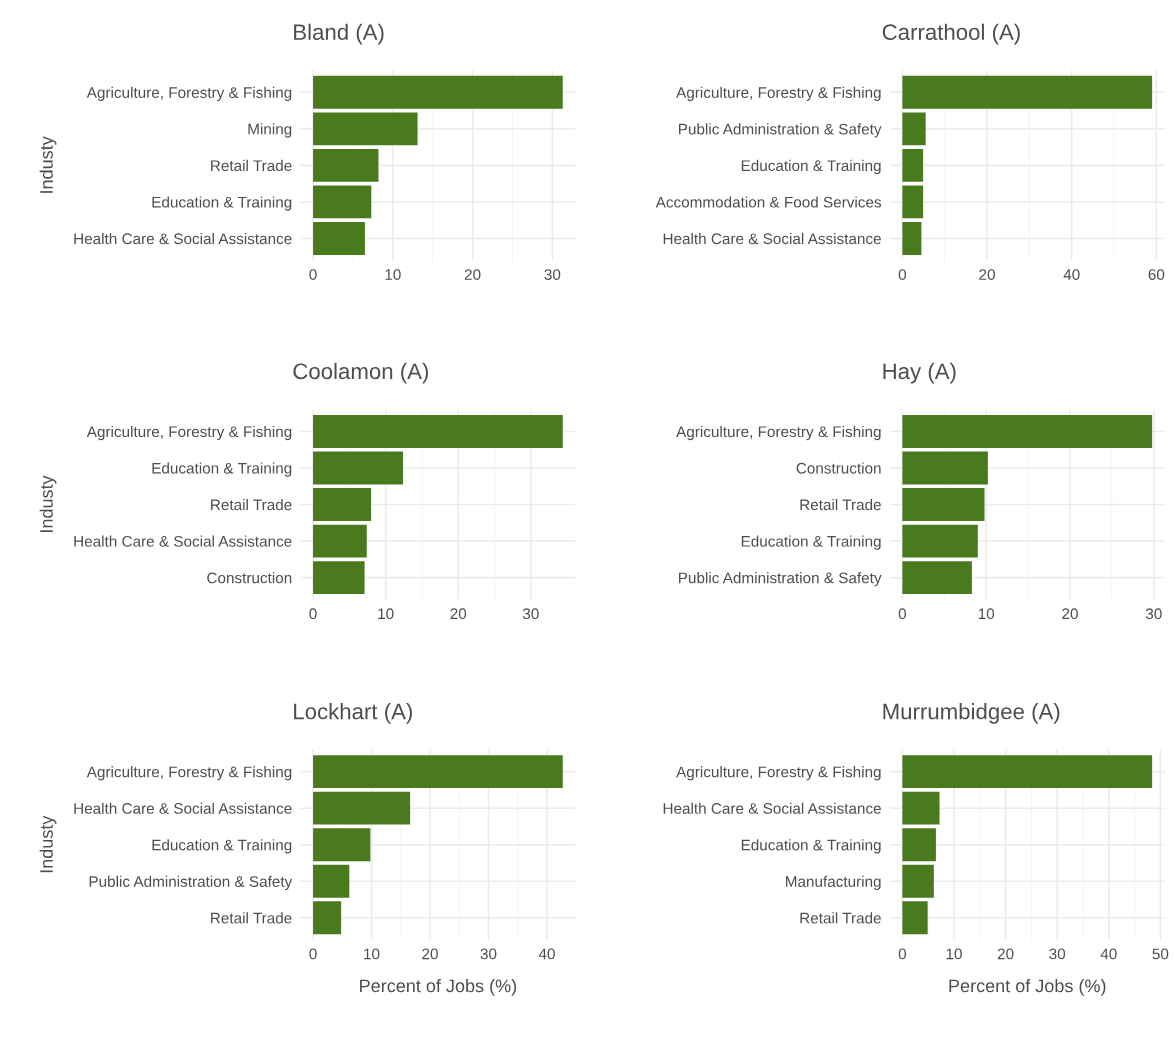  I want to click on y-tick-label: Manufacturing, so click(833, 882).